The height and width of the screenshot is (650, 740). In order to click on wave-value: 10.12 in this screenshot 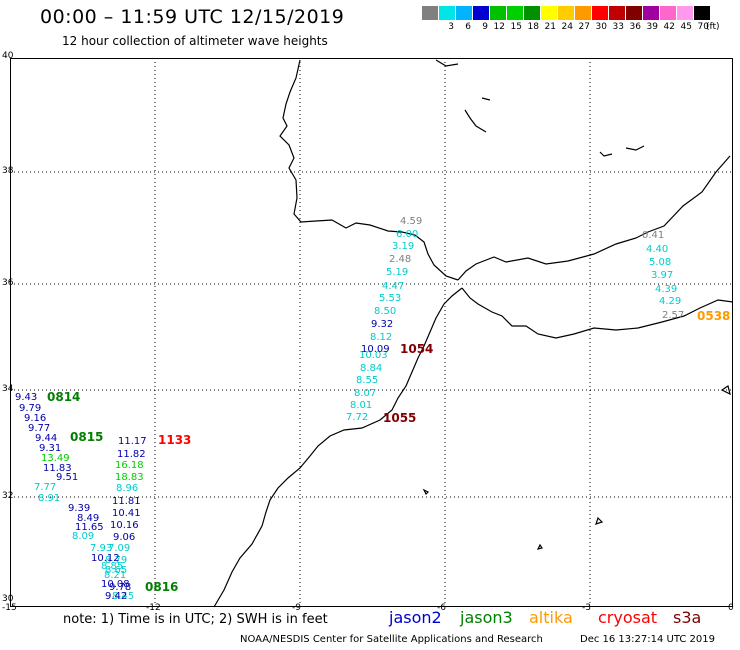, I will do `click(105, 558)`.